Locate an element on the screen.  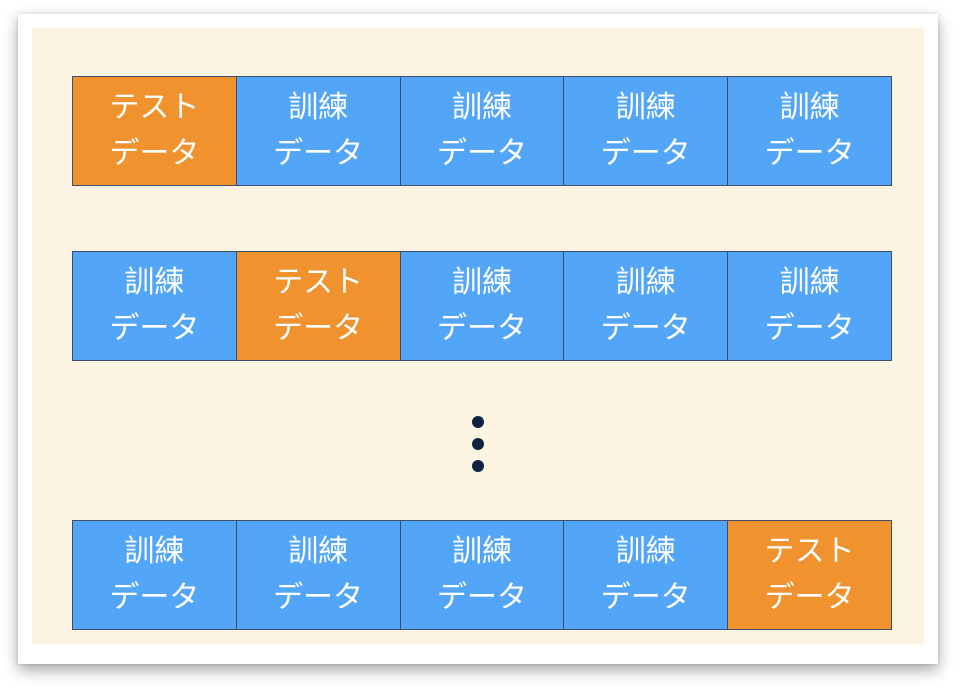
fold-k-block-4: 訓練 データ is located at coordinates (646, 575).